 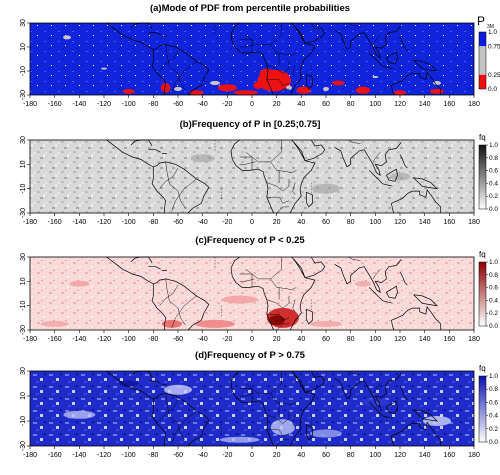 I want to click on legend-tick-label: 1.0, so click(x=493, y=145).